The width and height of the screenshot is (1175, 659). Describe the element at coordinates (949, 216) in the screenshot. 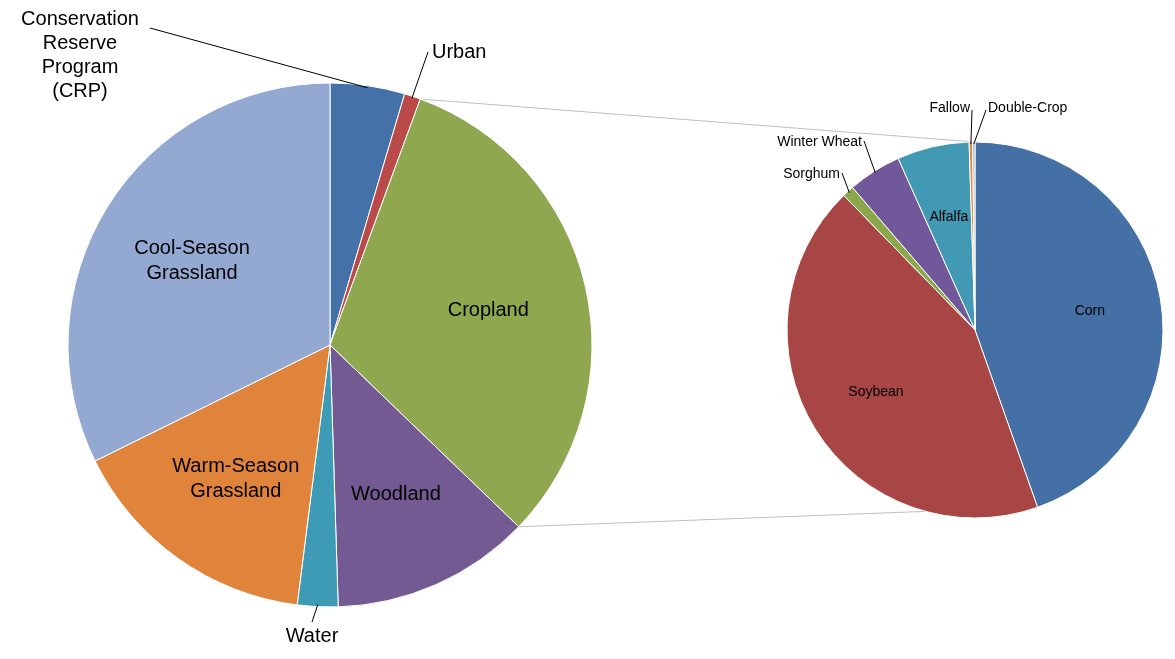

I see `slice-label: Alfalfa` at that location.